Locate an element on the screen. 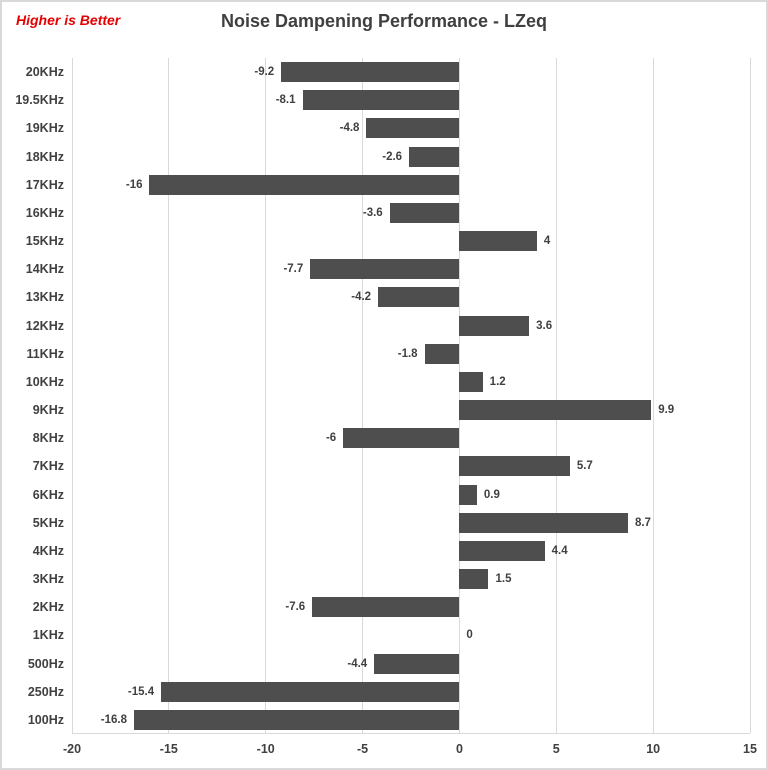 This screenshot has height=770, width=768. value-label: -6 is located at coordinates (331, 438).